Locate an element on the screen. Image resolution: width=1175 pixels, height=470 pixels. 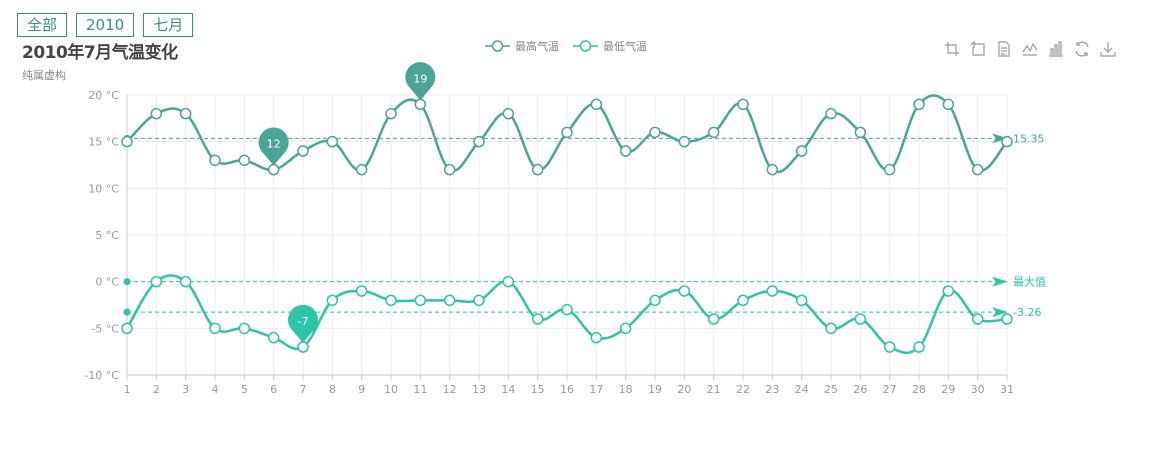
markline-label: -3.26 is located at coordinates (1027, 312).